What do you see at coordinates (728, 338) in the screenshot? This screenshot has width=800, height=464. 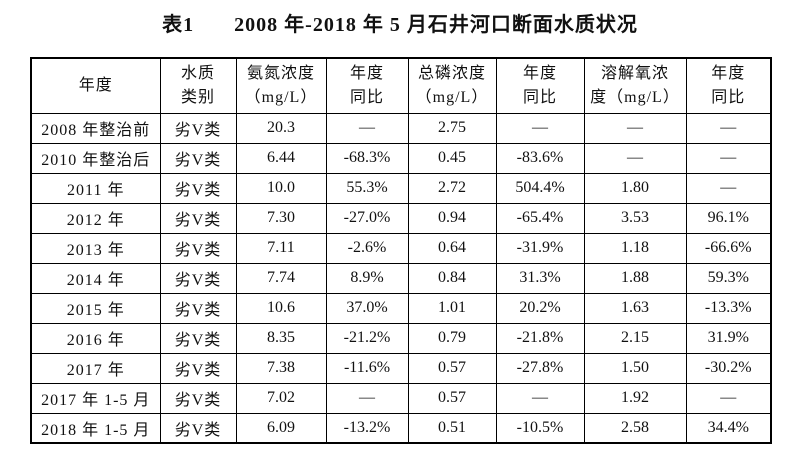 I see `table-cell-dissolved-oxygen-yoy: 31.9%` at bounding box center [728, 338].